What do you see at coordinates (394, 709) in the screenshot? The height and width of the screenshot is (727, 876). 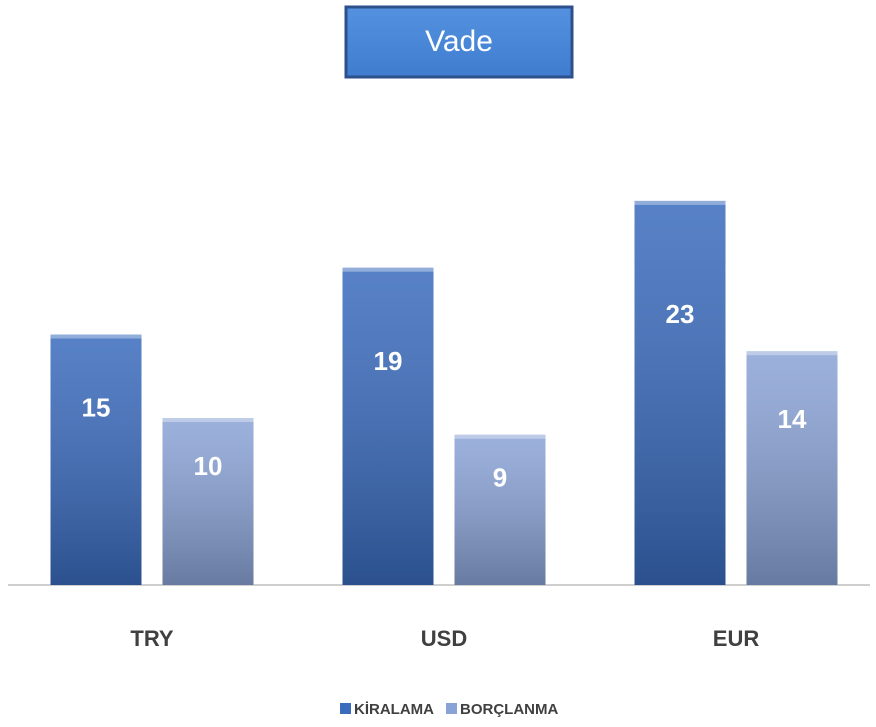 I see `legend-label: KİRALAMA` at bounding box center [394, 709].